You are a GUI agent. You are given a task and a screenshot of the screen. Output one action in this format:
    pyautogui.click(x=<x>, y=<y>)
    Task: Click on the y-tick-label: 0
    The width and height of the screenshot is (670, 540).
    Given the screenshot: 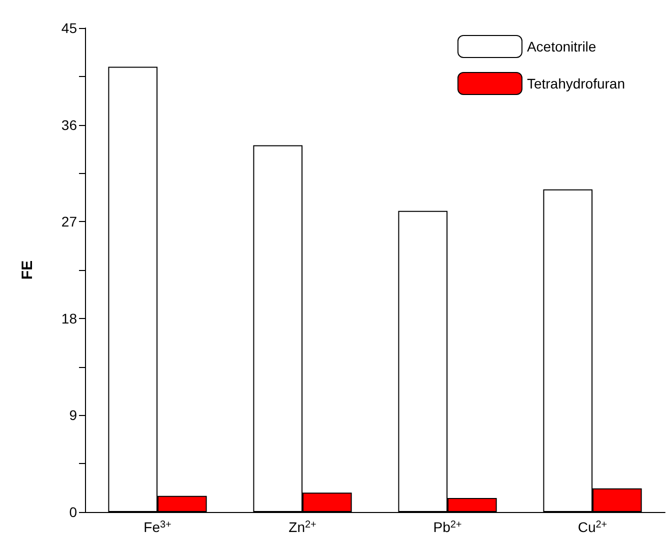 What is the action you would take?
    pyautogui.click(x=73, y=512)
    